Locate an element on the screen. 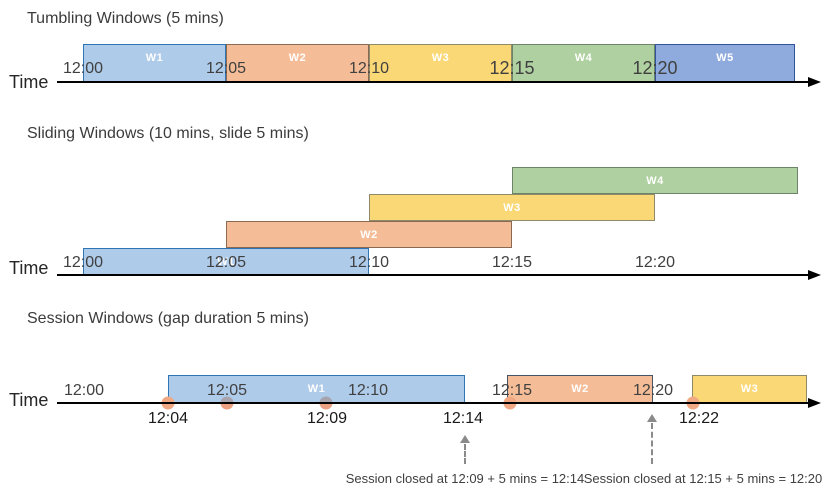 This screenshot has width=829, height=498. tumbling-axis-arrowhead-icon is located at coordinates (814, 82).